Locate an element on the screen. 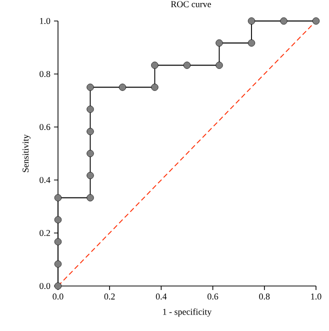  y-tick-label: 1.0 is located at coordinates (45, 21).